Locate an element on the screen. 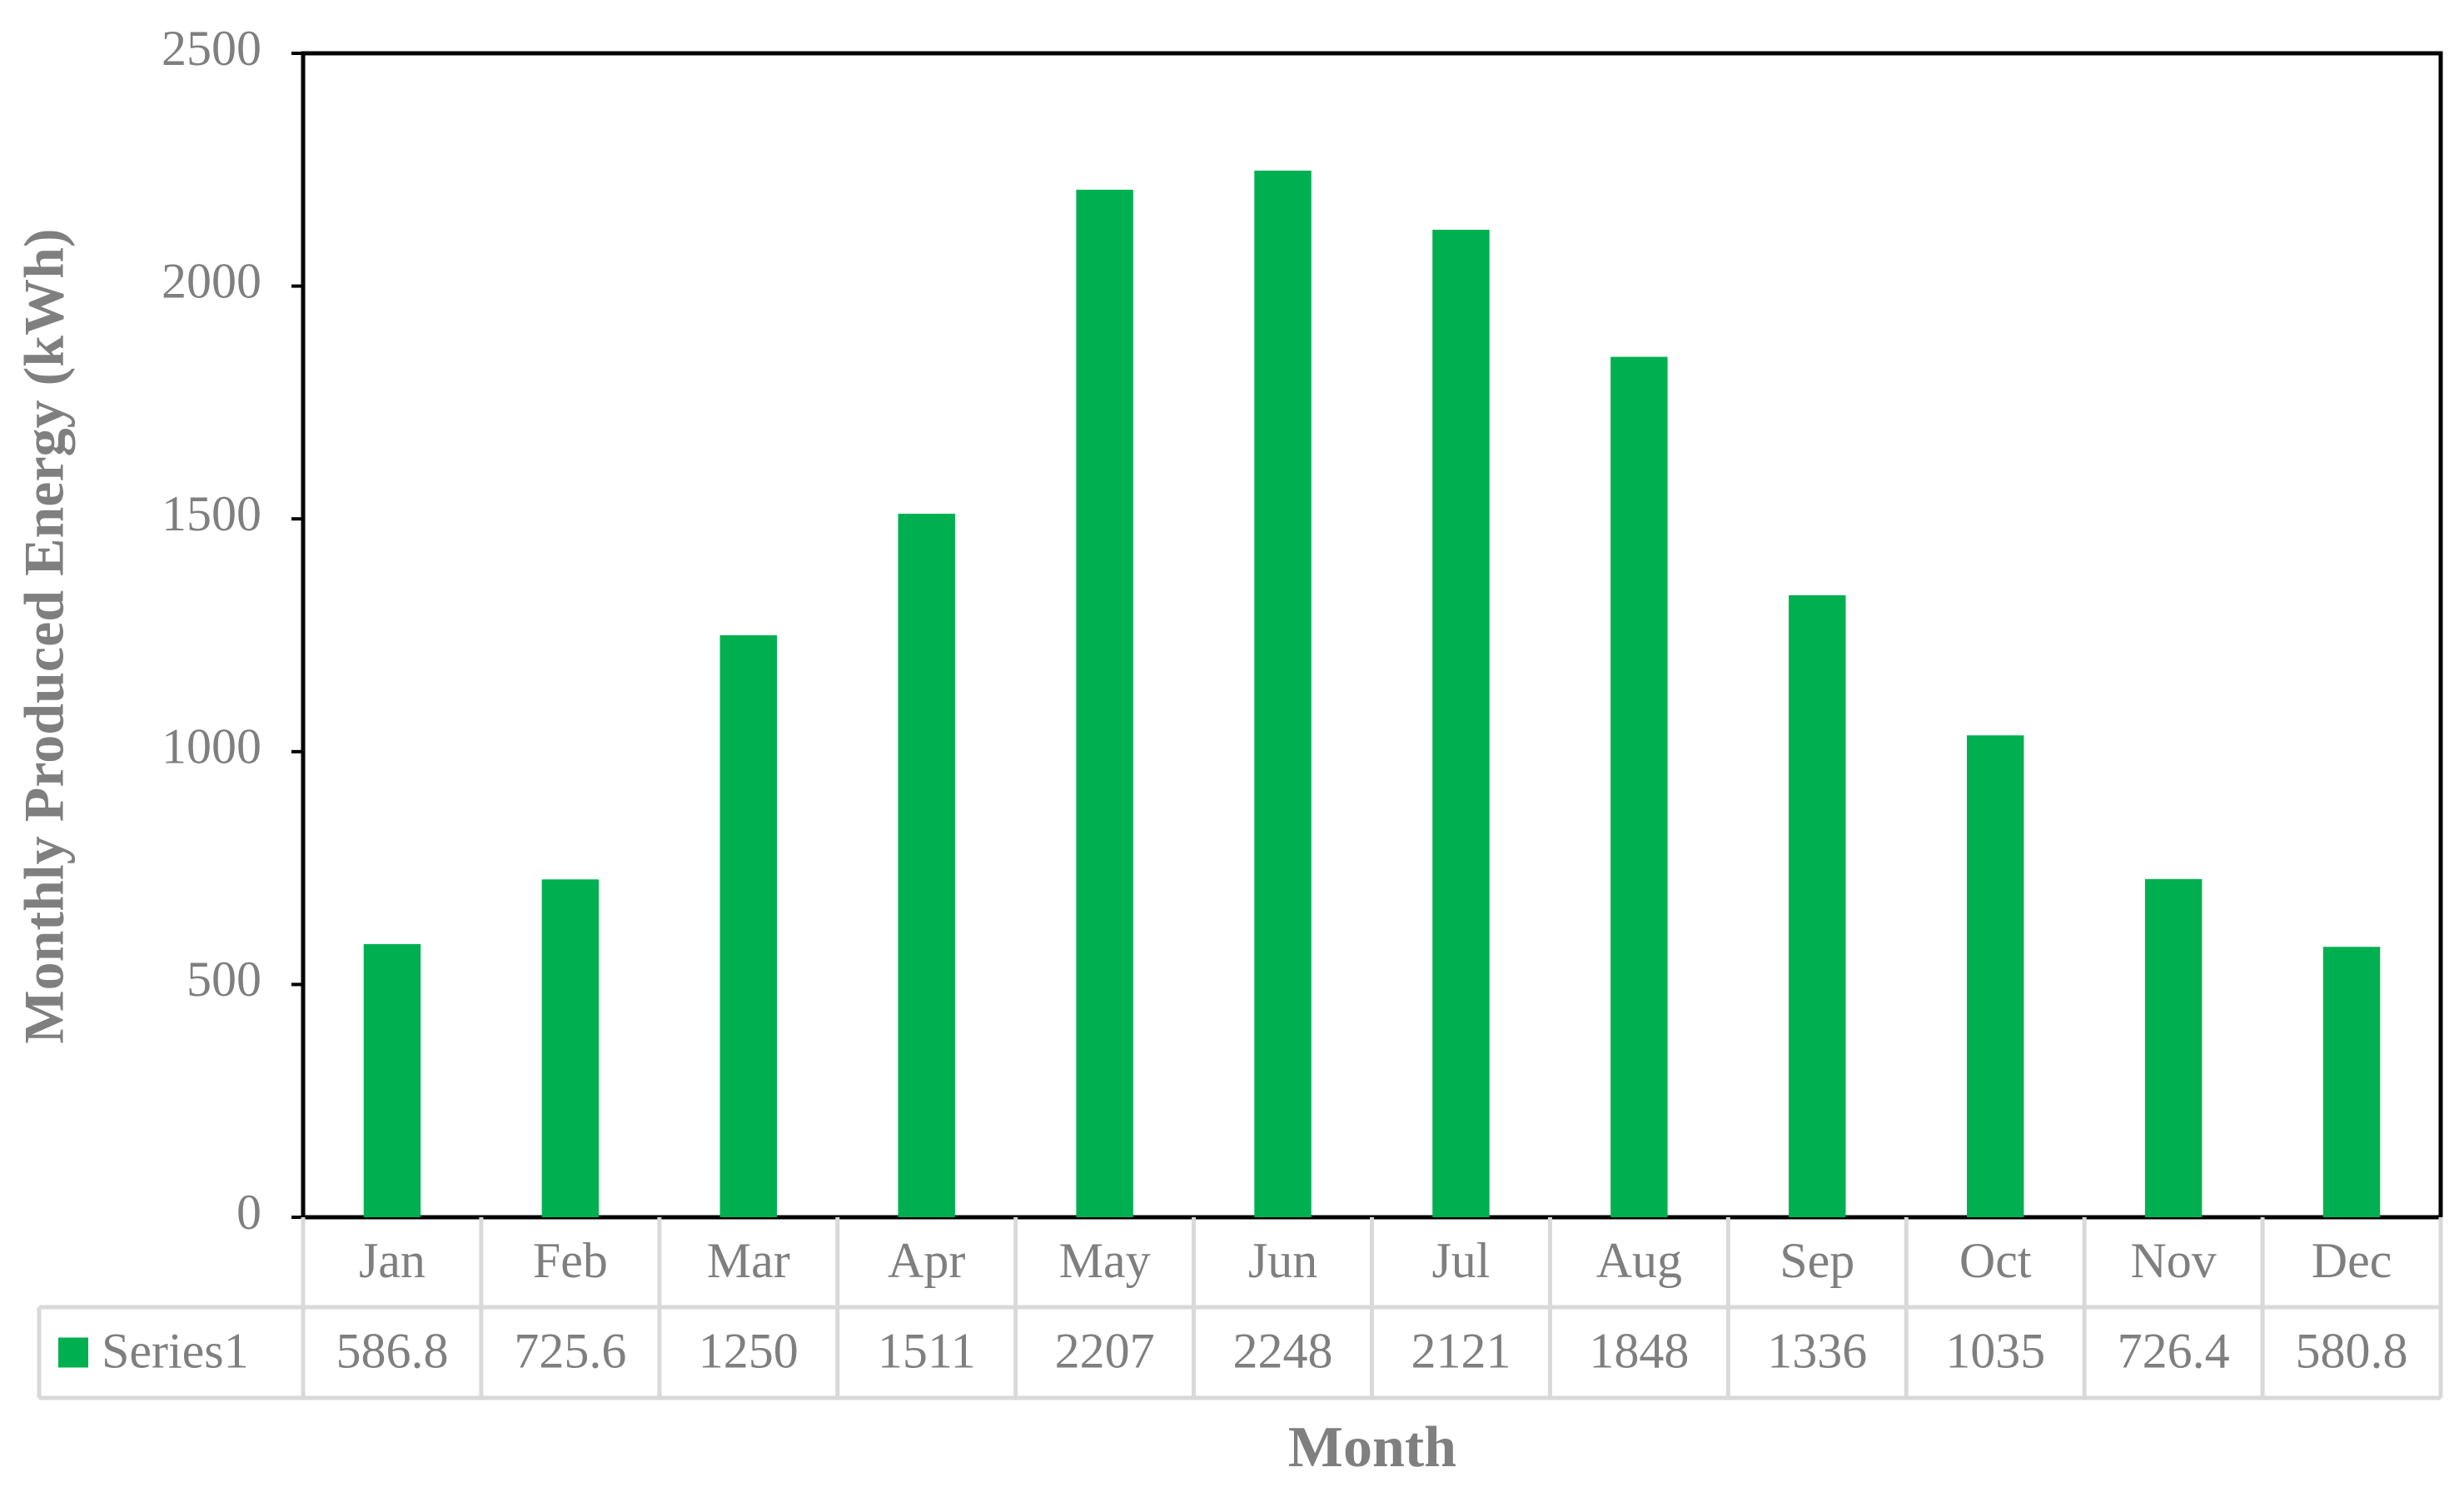 This screenshot has width=2464, height=1497. x-tick-label: Jun is located at coordinates (1283, 1261).